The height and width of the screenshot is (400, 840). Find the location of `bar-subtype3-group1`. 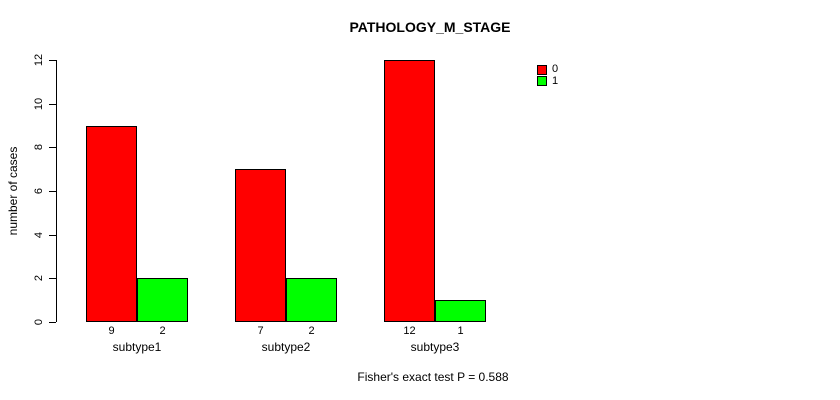

bar-subtype3-group1 is located at coordinates (460, 311).